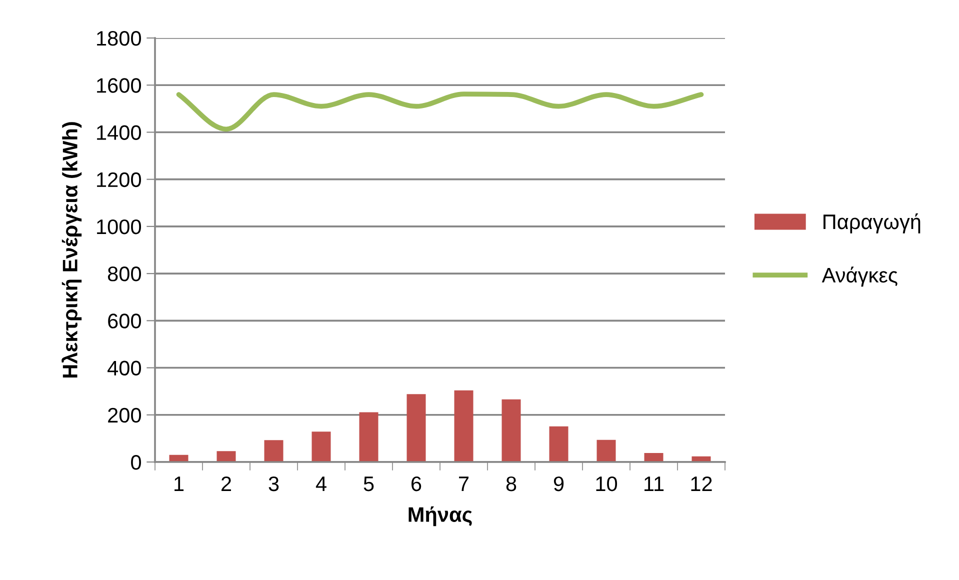 The image size is (959, 580). What do you see at coordinates (72, 250) in the screenshot?
I see `y-axis-title: Ηλεκτρική Ενέργεια (kWh)` at bounding box center [72, 250].